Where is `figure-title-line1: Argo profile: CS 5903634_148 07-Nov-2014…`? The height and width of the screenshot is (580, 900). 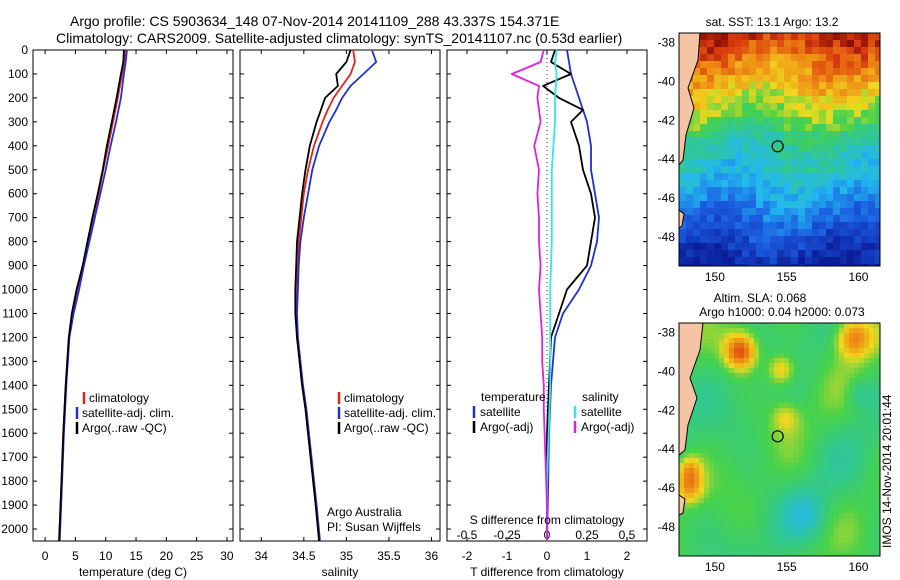 figure-title-line1: Argo profile: CS 5903634_148 07-Nov-2014… is located at coordinates (314, 21).